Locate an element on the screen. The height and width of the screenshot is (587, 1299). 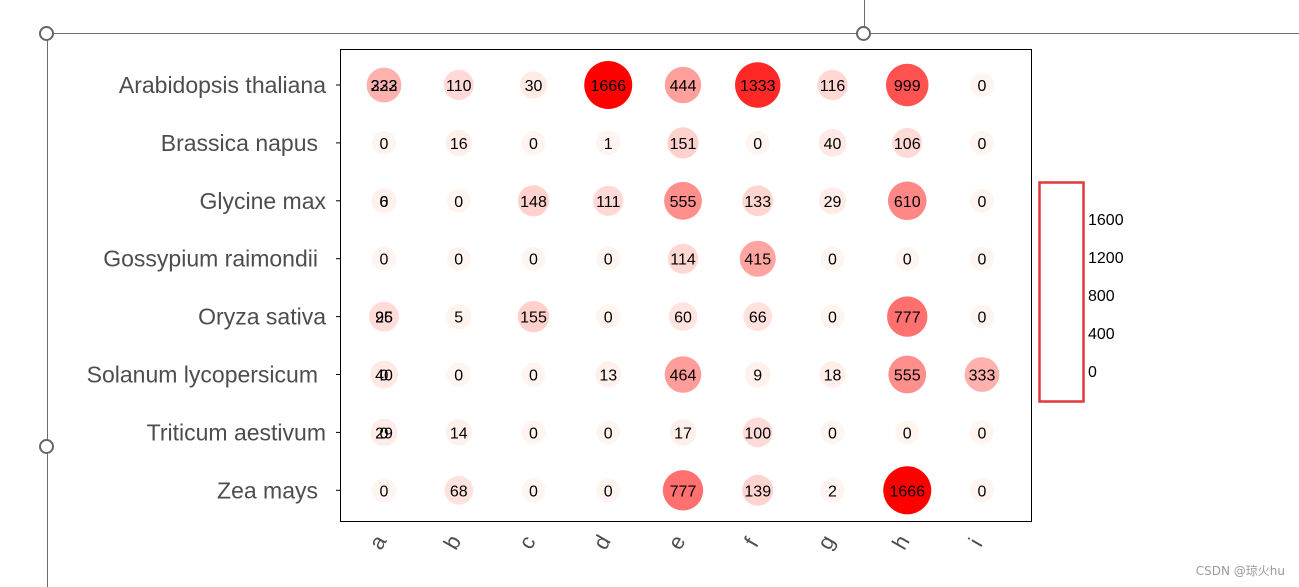
y-tick-label: Brassica napus is located at coordinates (239, 143).